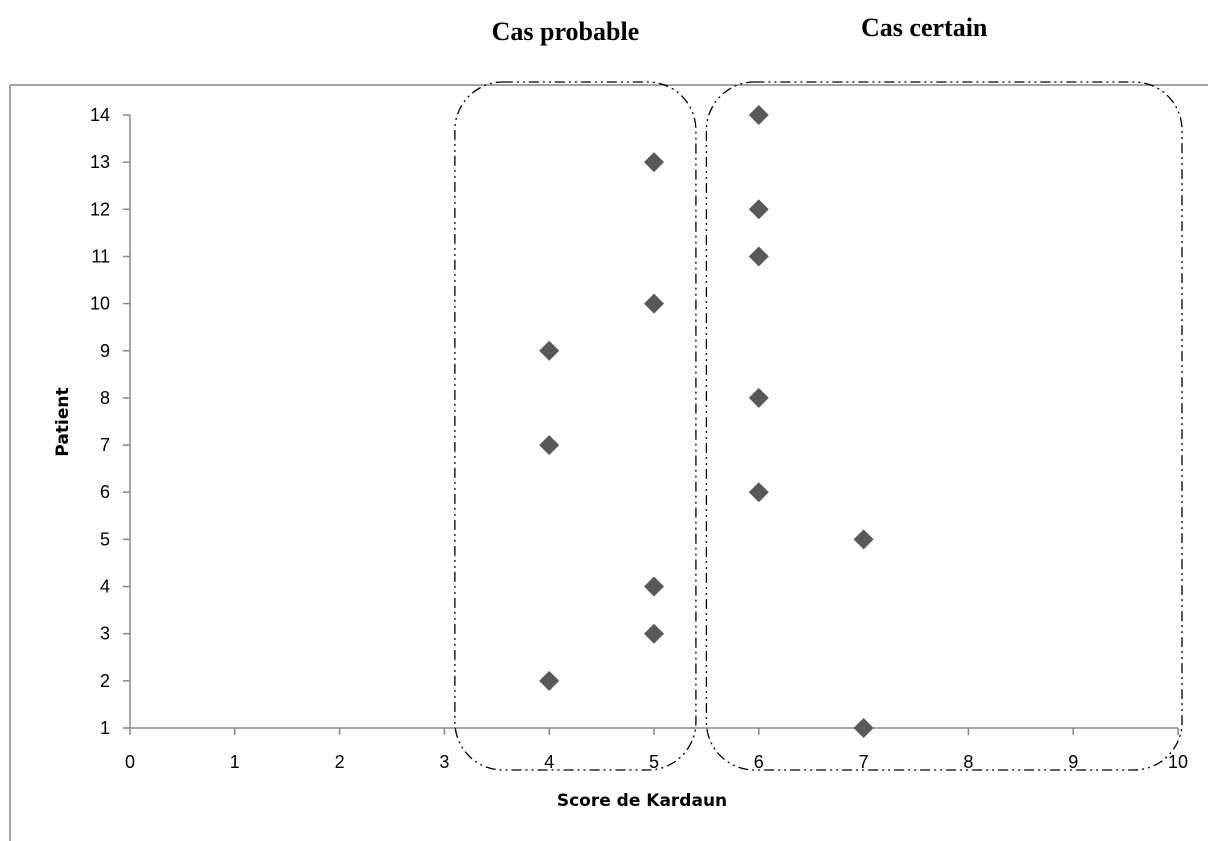 This screenshot has width=1208, height=841. What do you see at coordinates (654, 762) in the screenshot?
I see `x-tick-label: 5` at bounding box center [654, 762].